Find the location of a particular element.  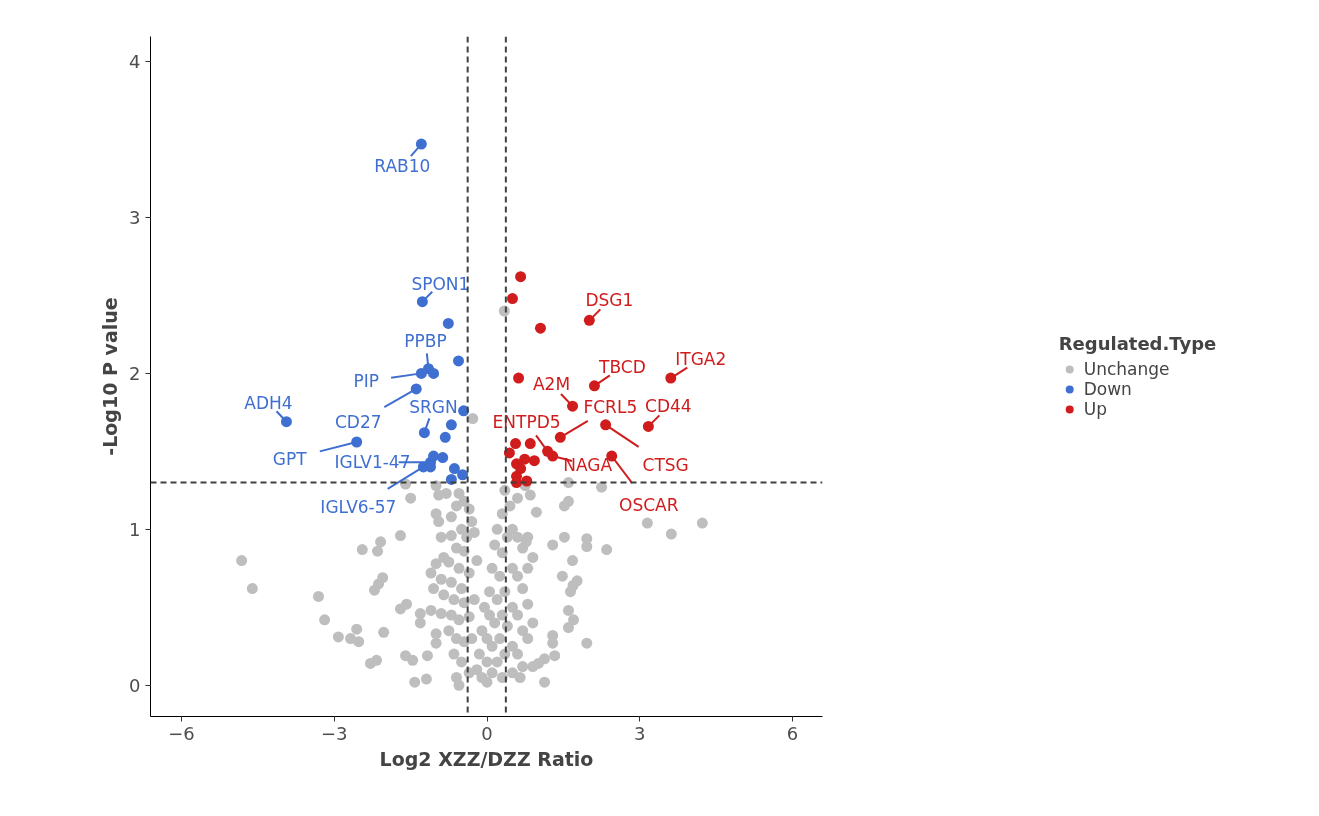

annotation: PIP is located at coordinates (366, 381).